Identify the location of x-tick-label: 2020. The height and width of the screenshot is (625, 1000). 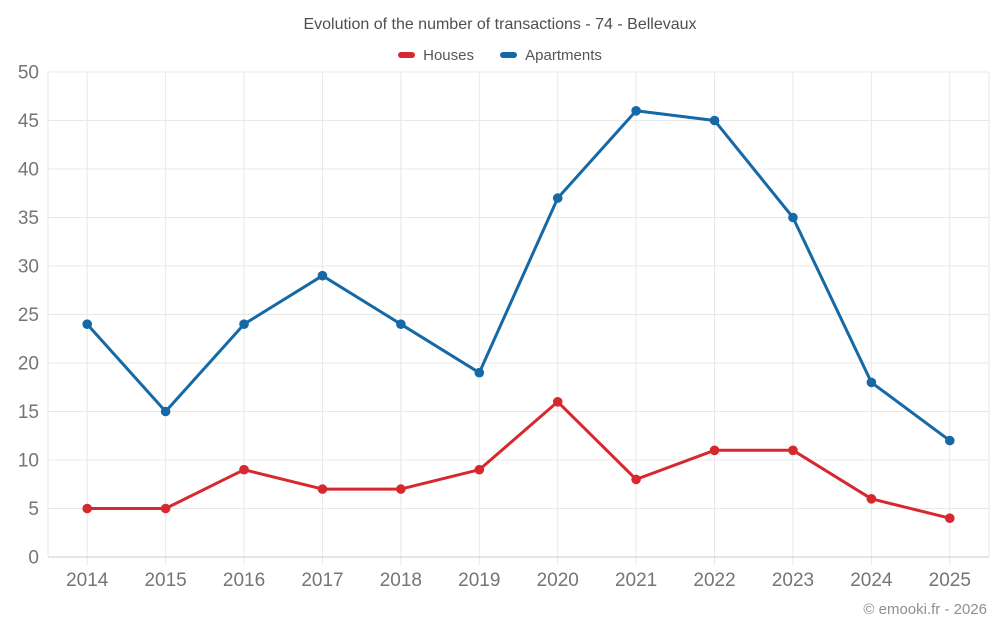
(558, 580).